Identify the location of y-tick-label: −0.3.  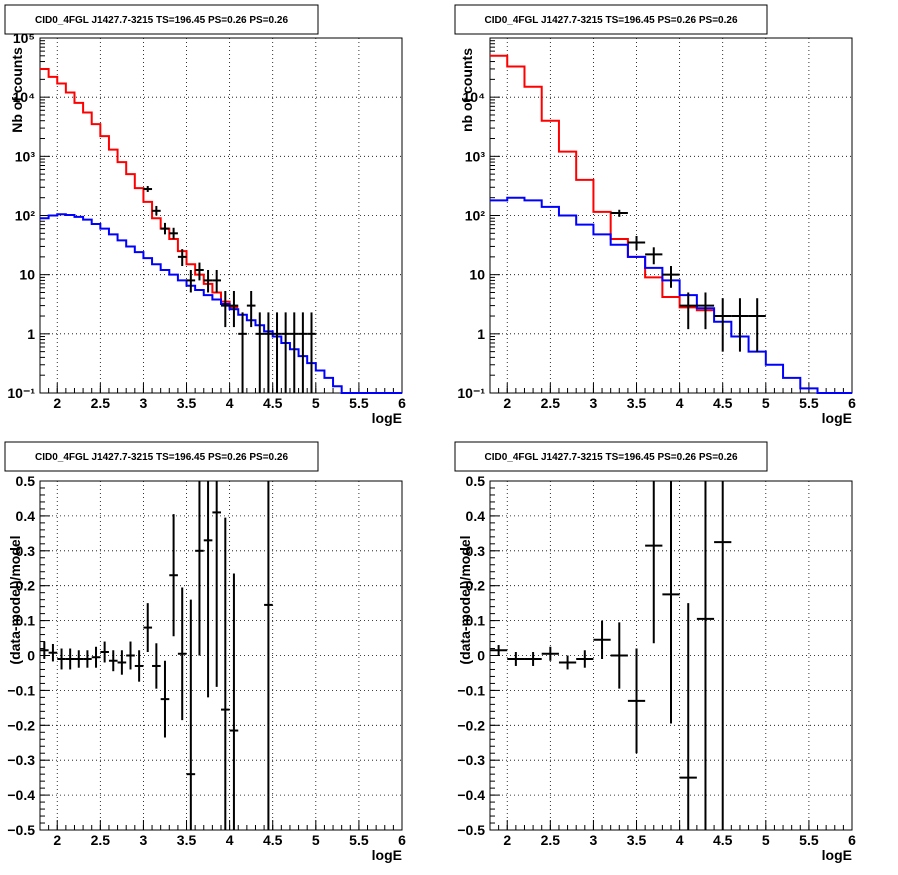
(471, 760).